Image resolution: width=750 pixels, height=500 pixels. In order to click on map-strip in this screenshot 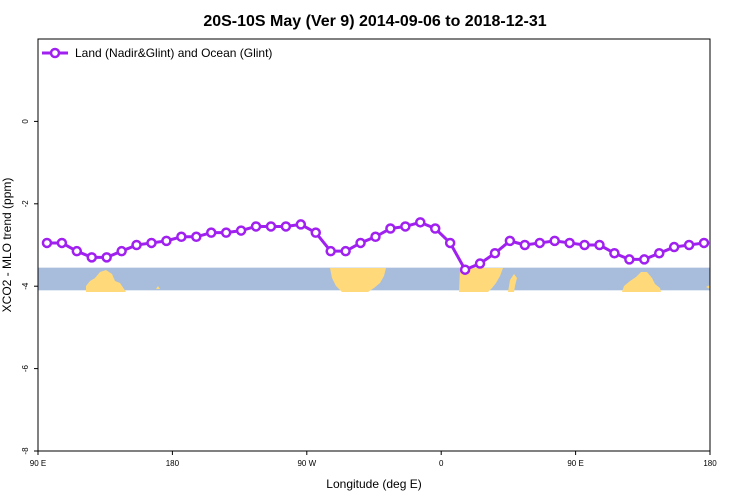, I will do `click(374, 279)`.